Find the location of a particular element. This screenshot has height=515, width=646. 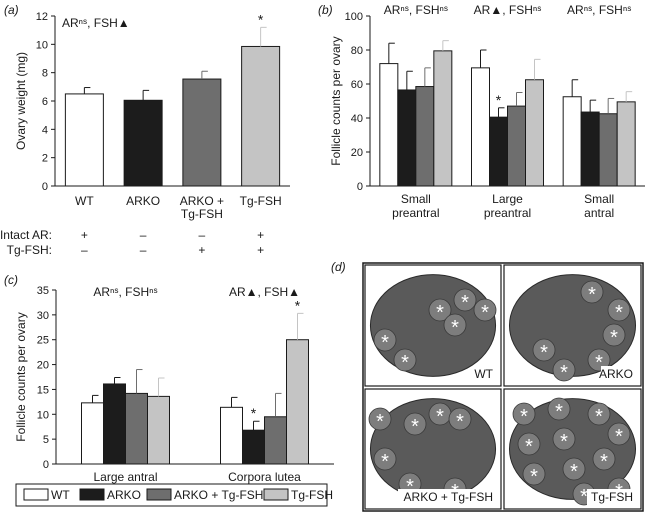

follicle-preantral-small-preantral-tg-fsh-bar is located at coordinates (443, 118).